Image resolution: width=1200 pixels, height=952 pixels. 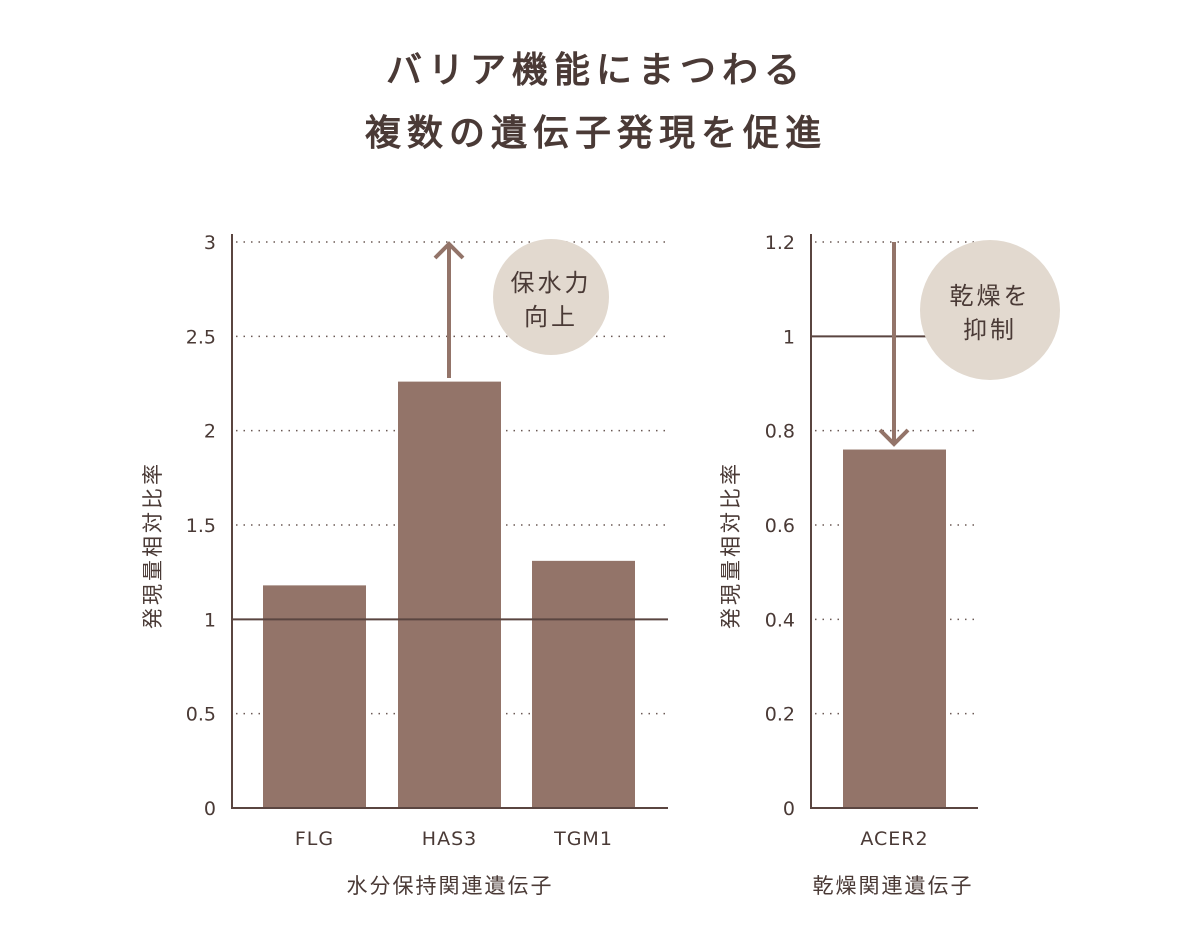 What do you see at coordinates (990, 330) in the screenshot?
I see `annotation-text: 抑制` at bounding box center [990, 330].